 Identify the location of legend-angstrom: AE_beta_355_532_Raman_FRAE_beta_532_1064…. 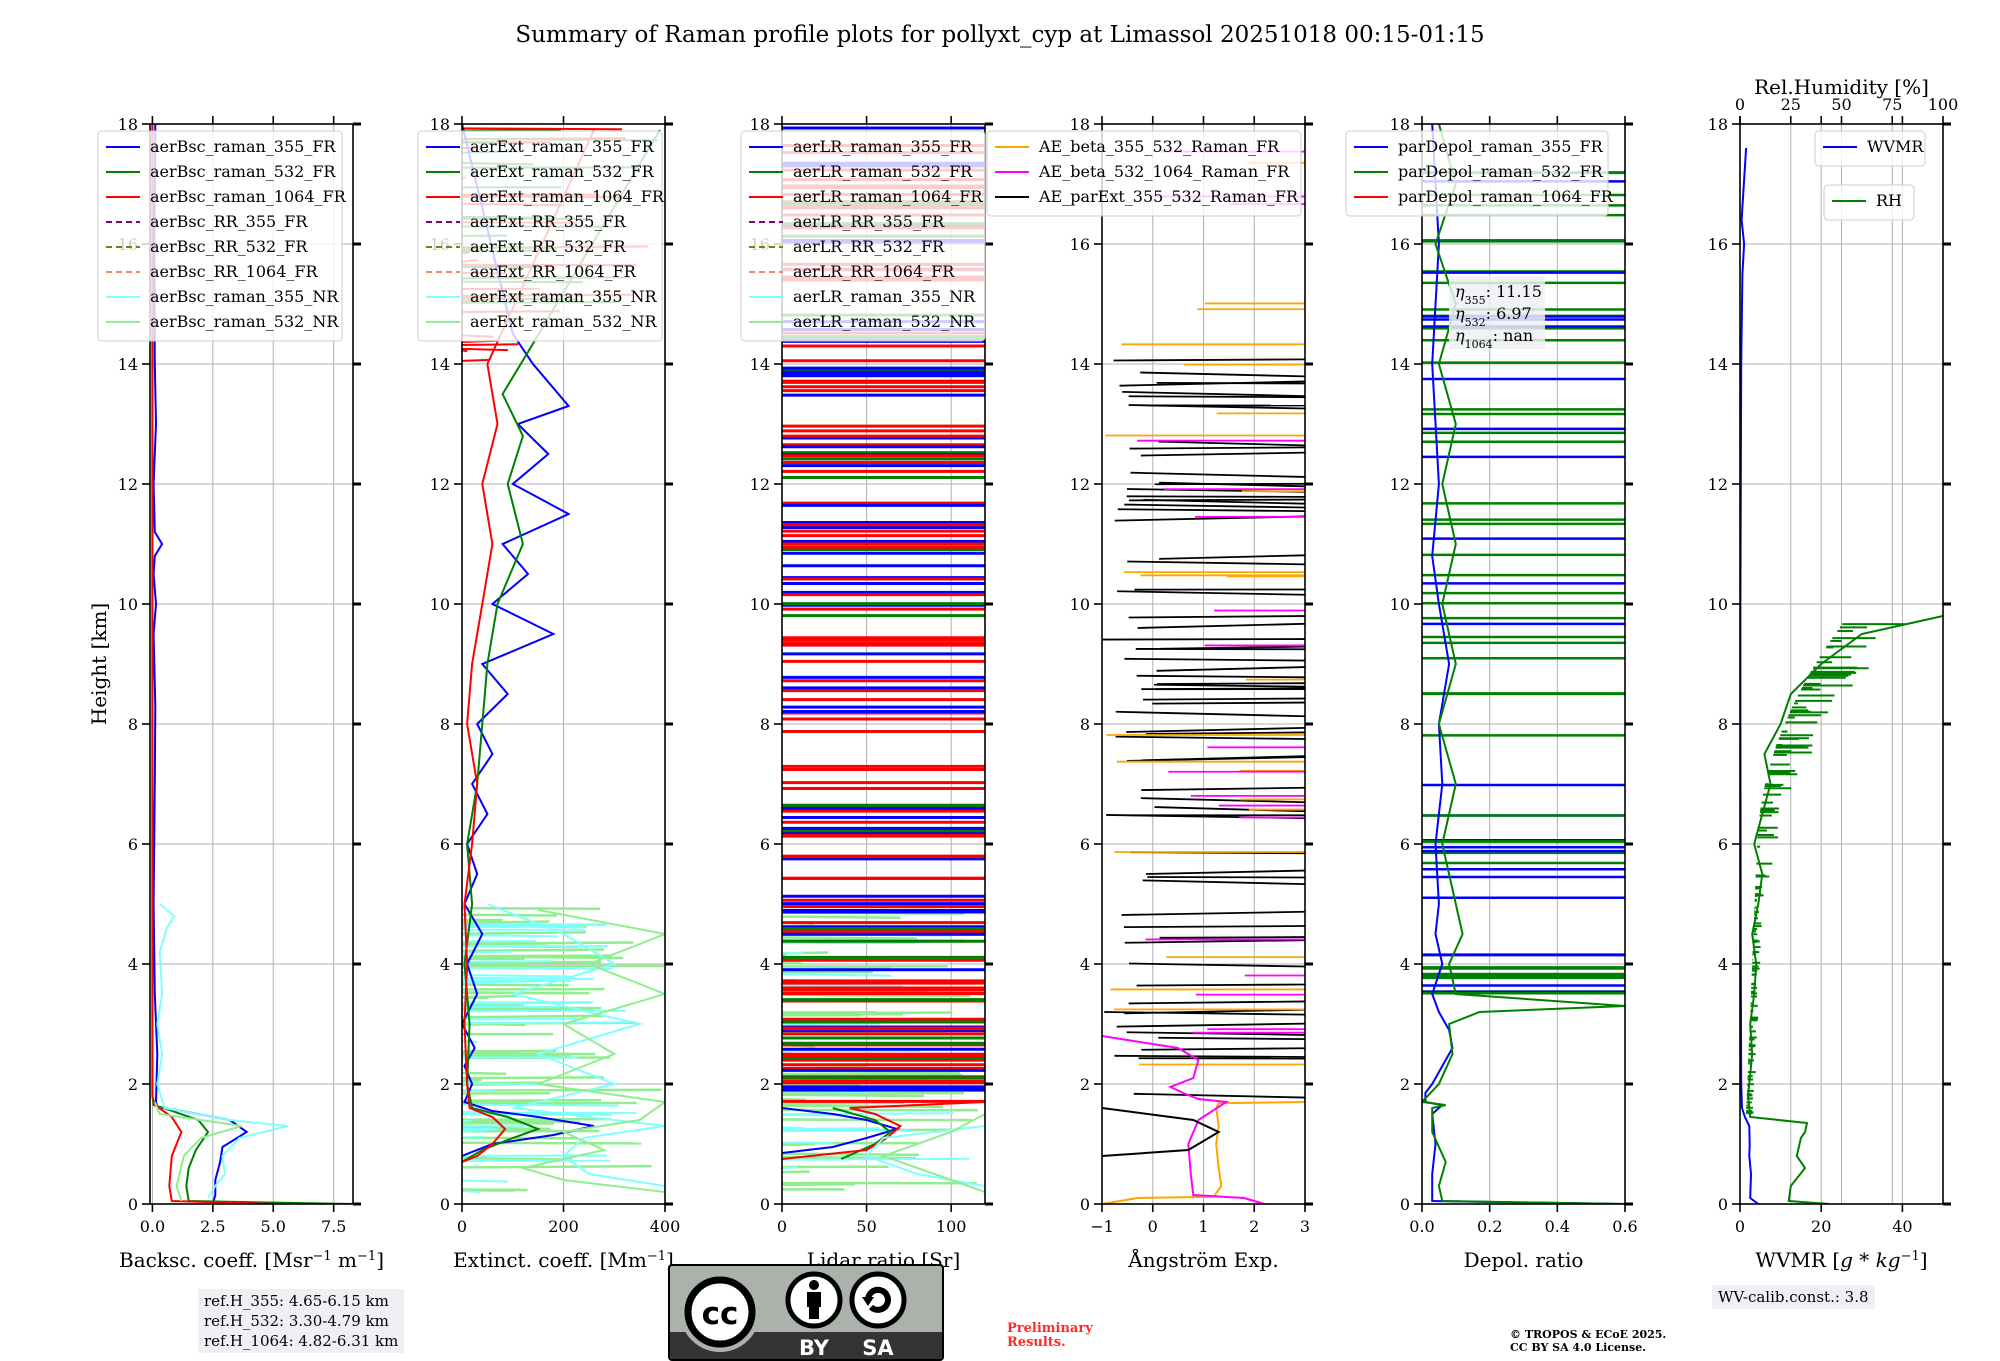
(1144, 173).